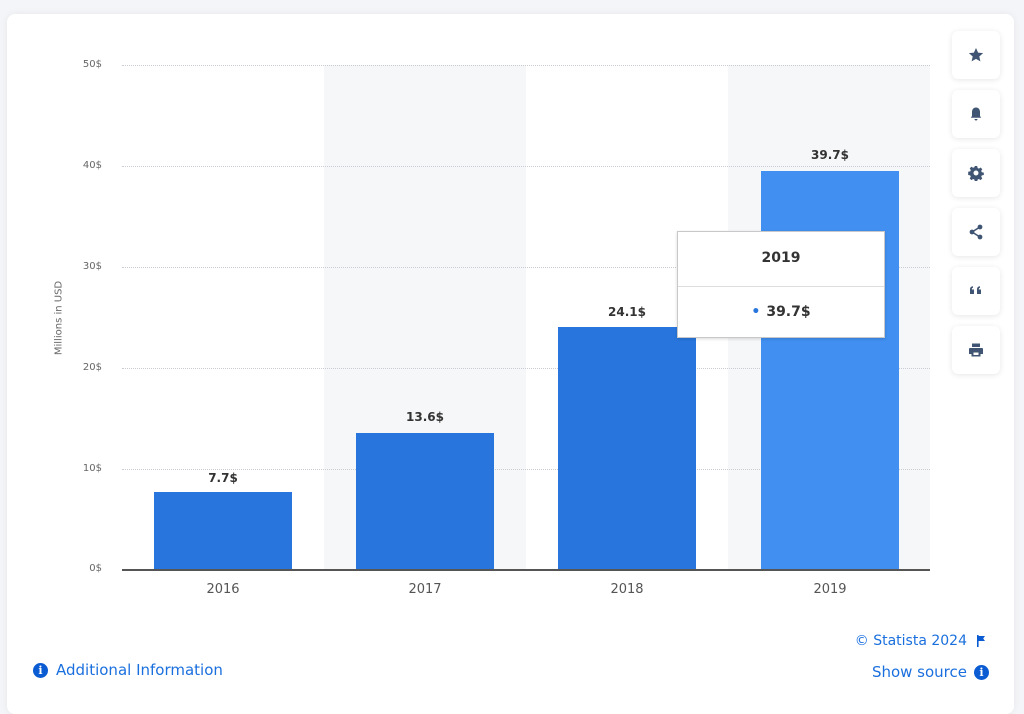  Describe the element at coordinates (92, 64) in the screenshot. I see `y-tick-label: 50$` at that location.